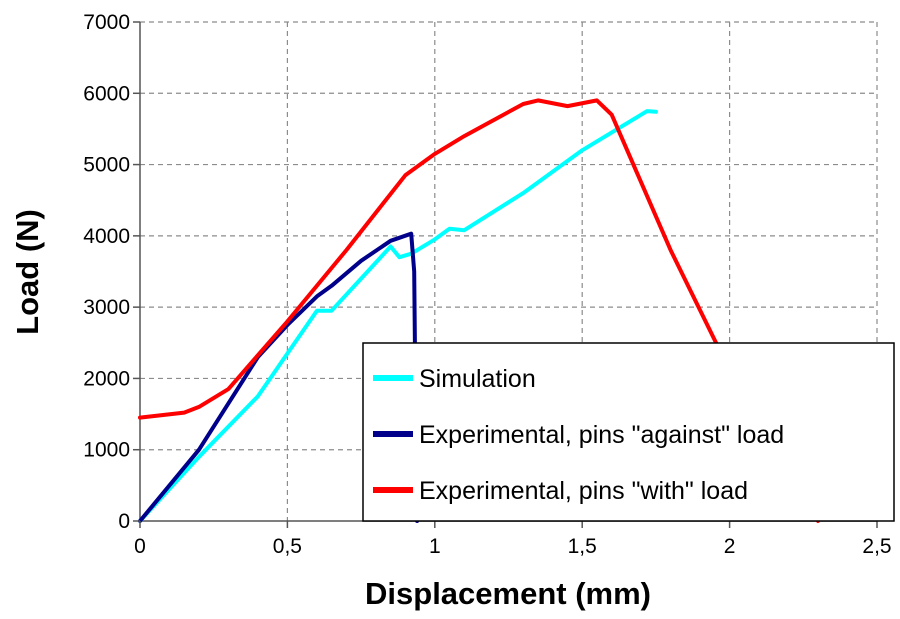 The width and height of the screenshot is (900, 619). I want to click on y-axis-ticks: 0 1000 2000 3000 4000 5000 6000 7000, so click(111, 272).